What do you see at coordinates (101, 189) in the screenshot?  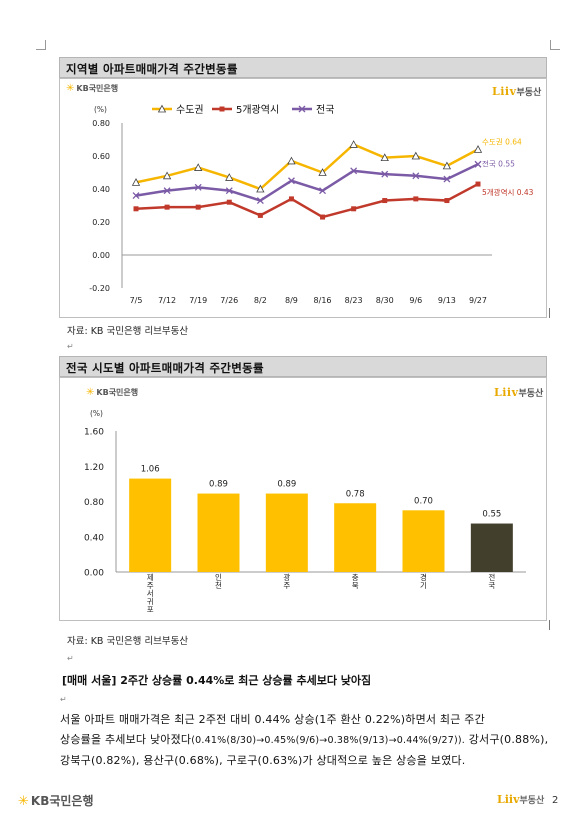 I see `y-tick-label: 0.40` at bounding box center [101, 189].